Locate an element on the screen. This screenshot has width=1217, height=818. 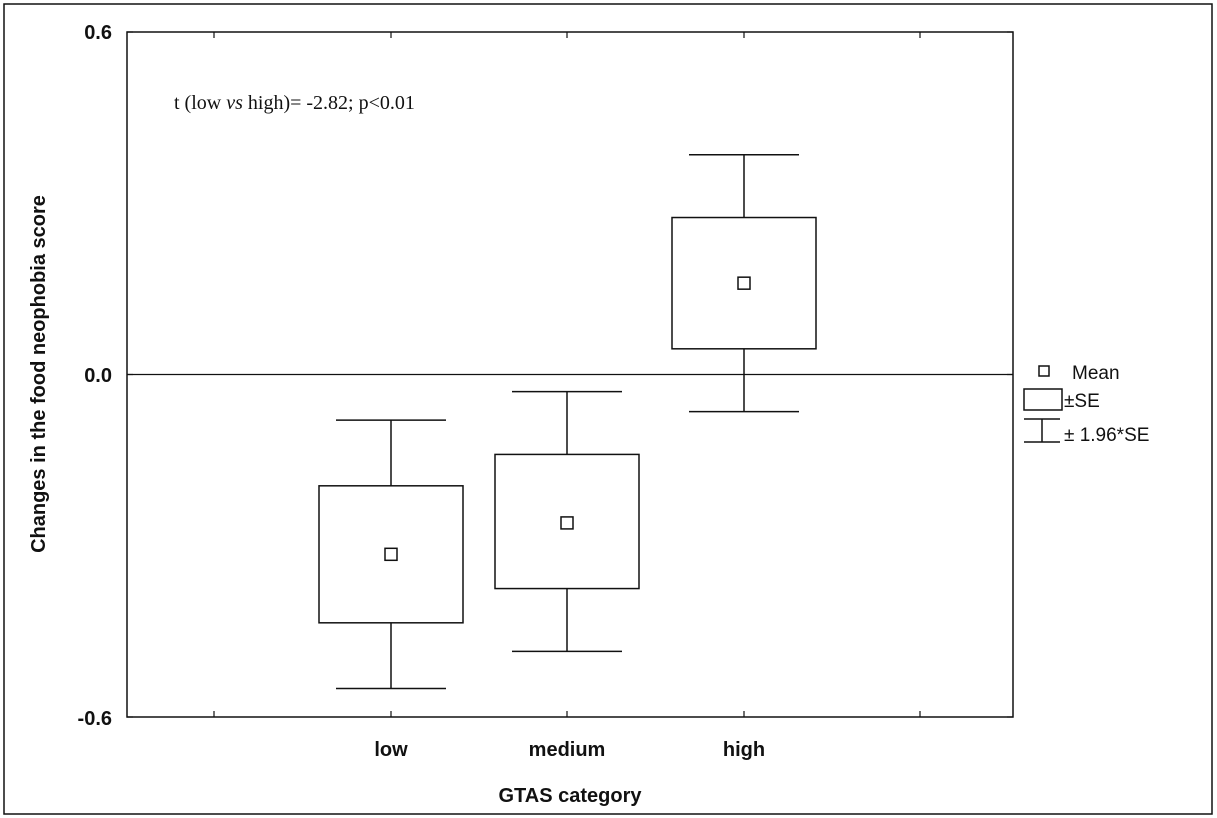
mean-marker-medium is located at coordinates (567, 523).